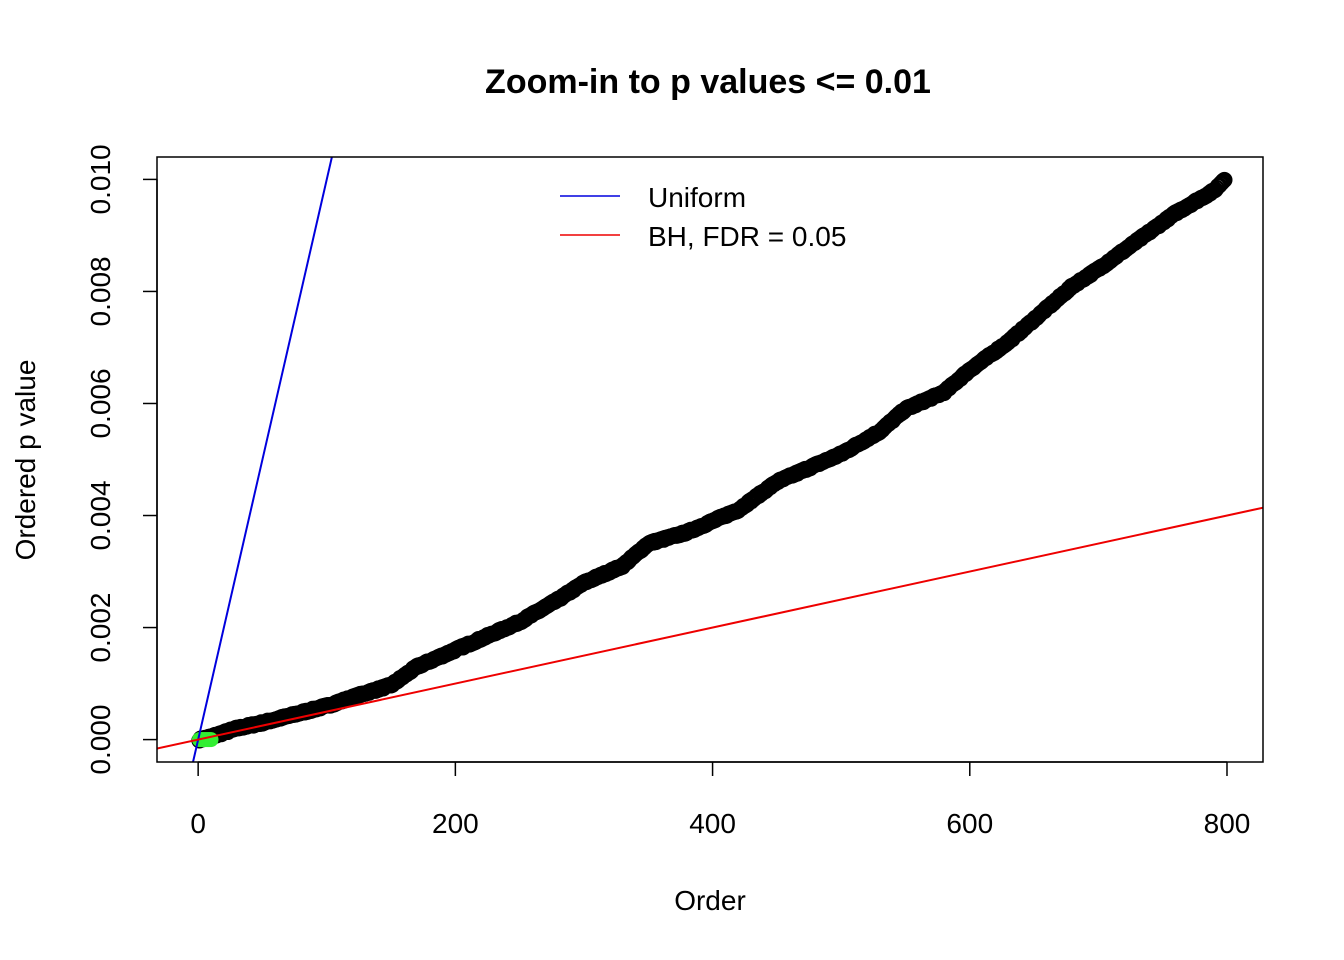 The width and height of the screenshot is (1344, 960). I want to click on y-tick-label: 0.006, so click(100, 403).